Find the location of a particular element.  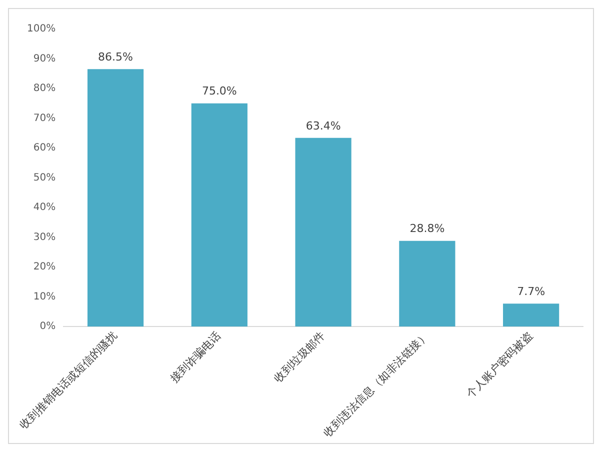

y-tick-label: 50% is located at coordinates (44, 178).